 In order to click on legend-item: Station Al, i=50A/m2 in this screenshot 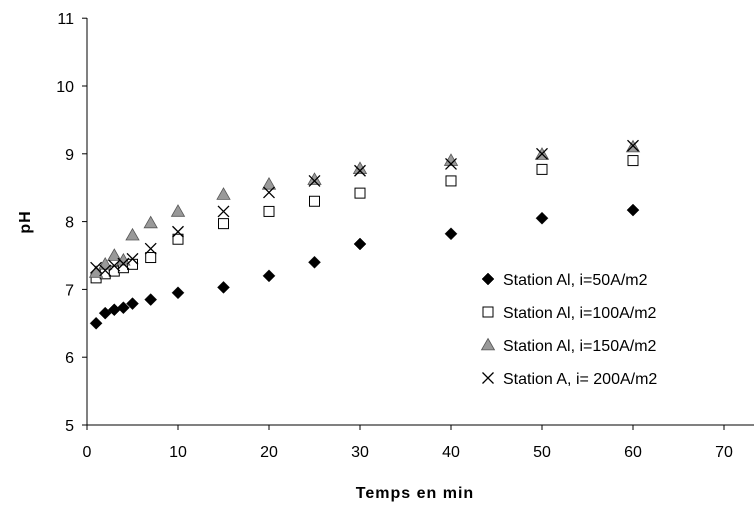, I will do `click(564, 280)`.